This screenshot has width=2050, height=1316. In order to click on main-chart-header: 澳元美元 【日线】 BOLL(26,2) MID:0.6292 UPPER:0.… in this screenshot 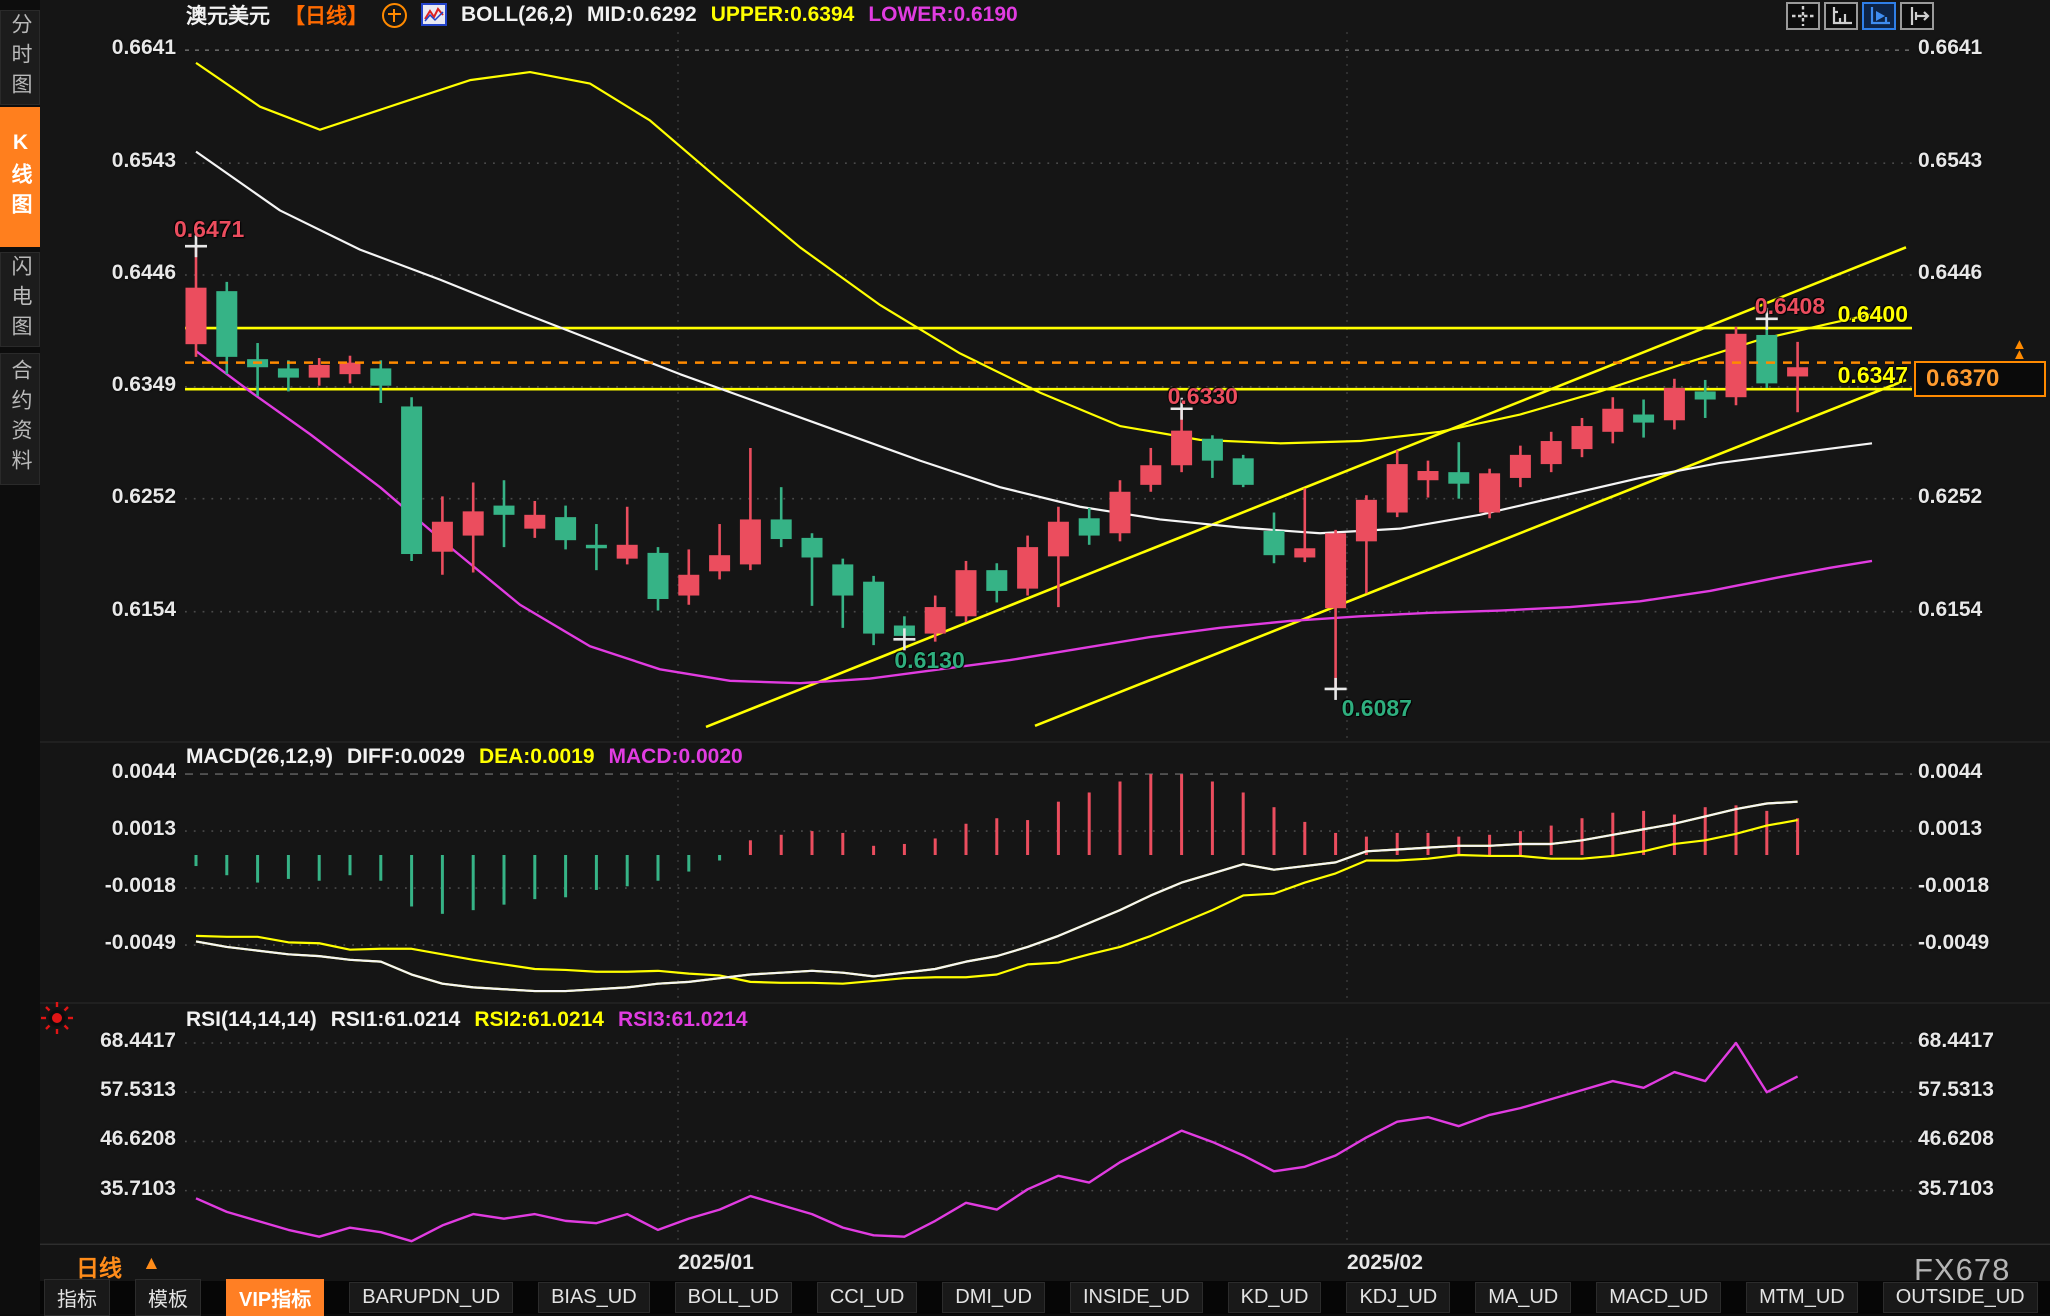, I will do `click(602, 15)`.